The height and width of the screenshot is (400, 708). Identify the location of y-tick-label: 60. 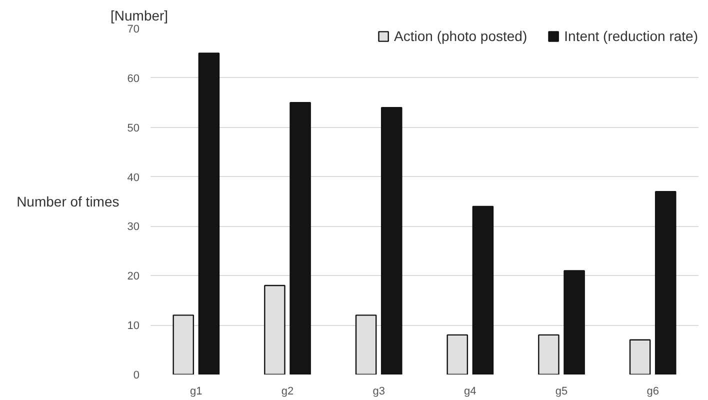
(133, 78).